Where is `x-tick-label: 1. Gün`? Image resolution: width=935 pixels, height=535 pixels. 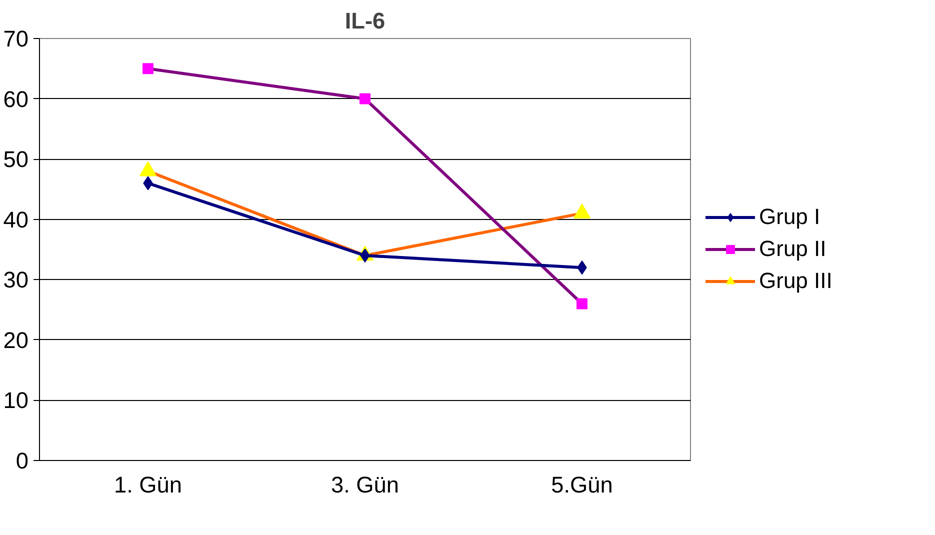 x-tick-label: 1. Gün is located at coordinates (148, 485).